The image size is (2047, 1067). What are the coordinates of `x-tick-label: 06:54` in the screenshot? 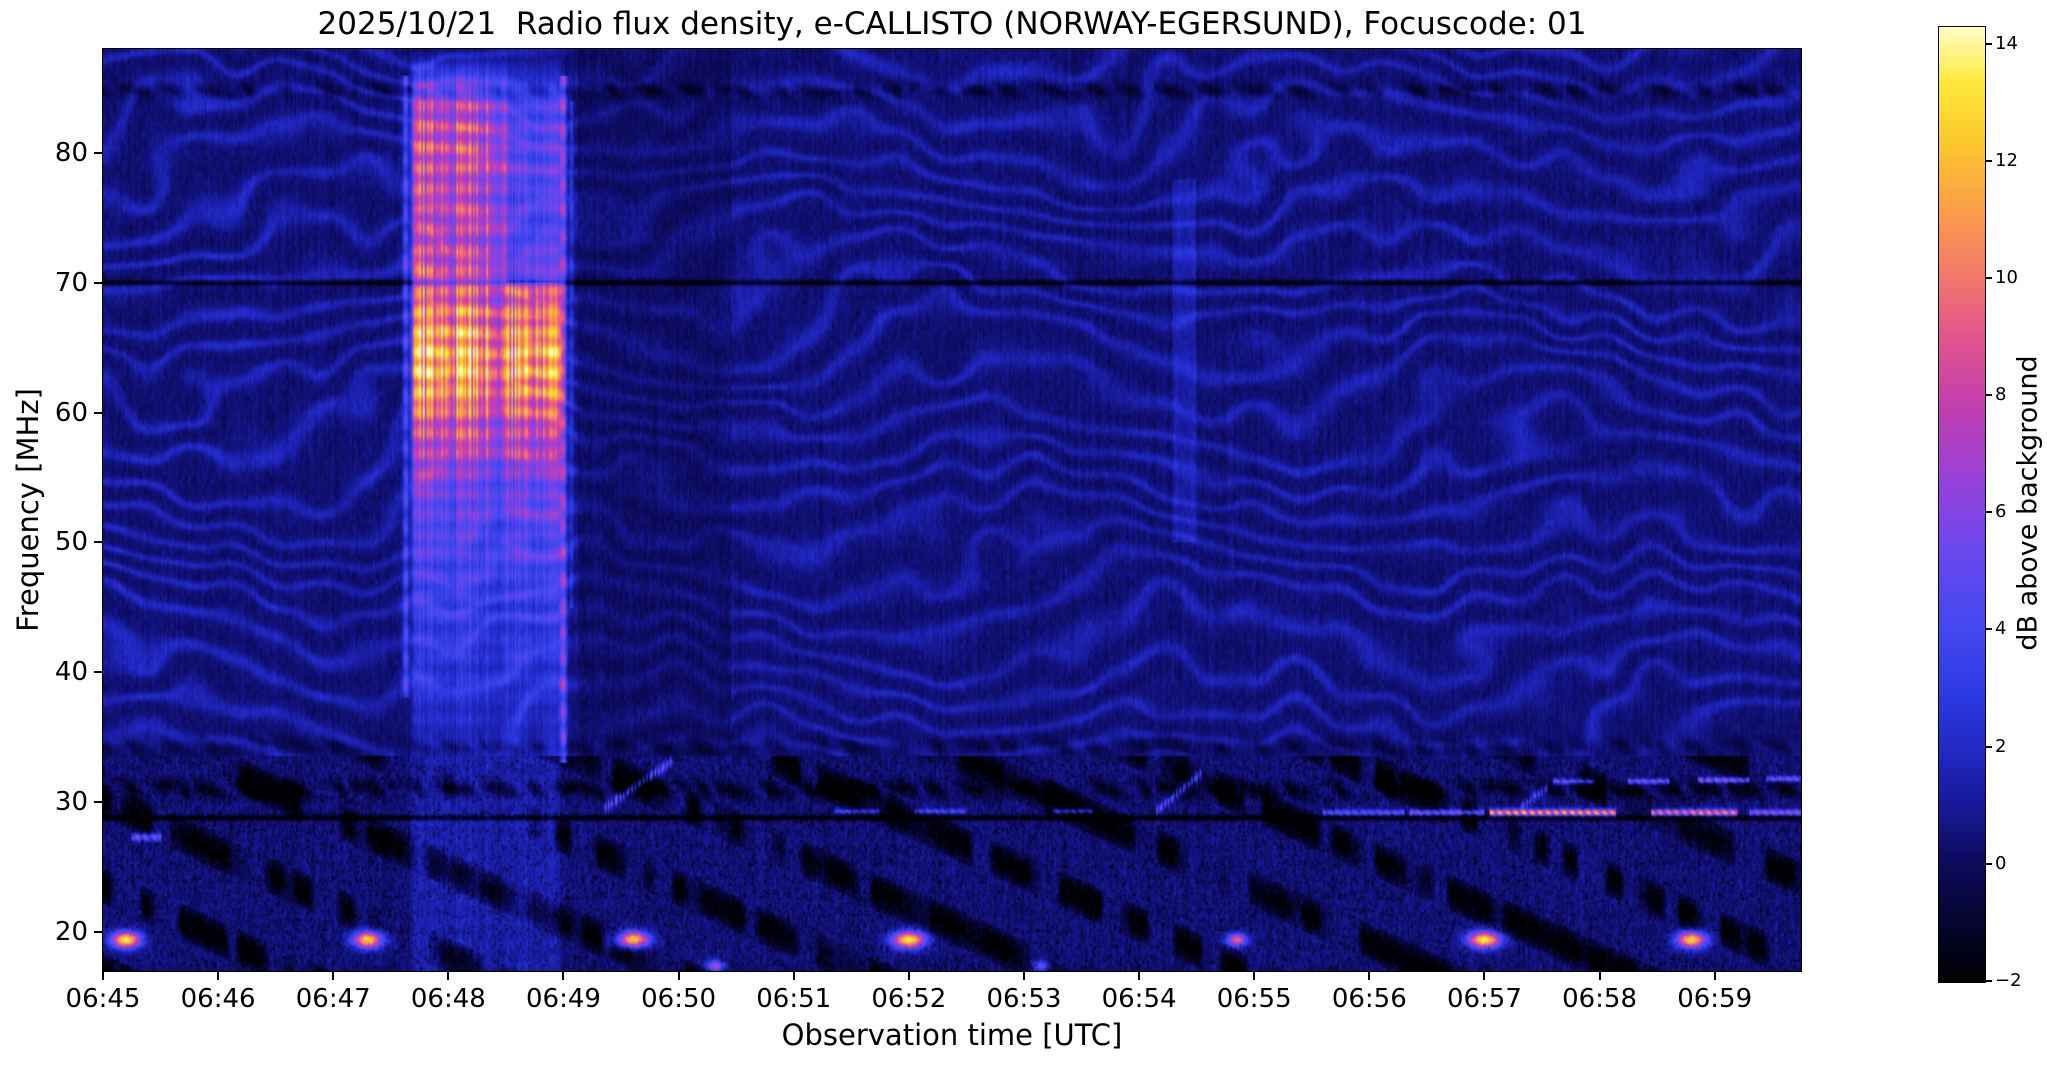 It's located at (1139, 999).